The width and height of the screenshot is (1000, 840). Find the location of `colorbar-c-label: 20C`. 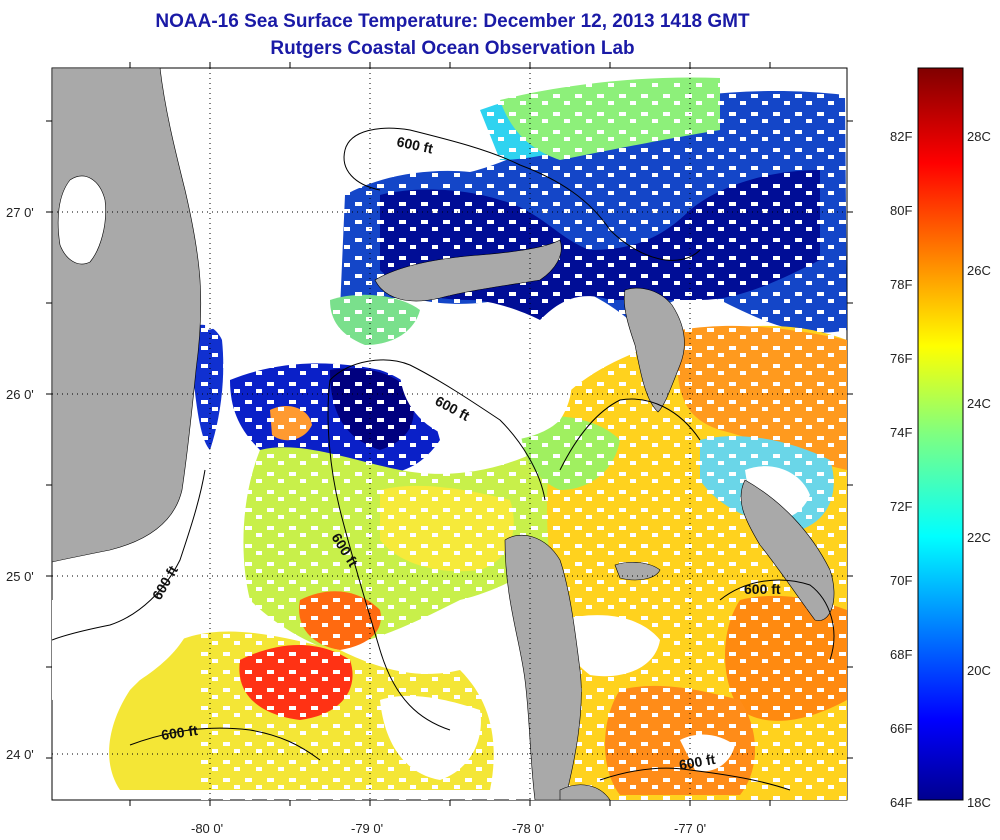

colorbar-c-label: 20C is located at coordinates (979, 670).